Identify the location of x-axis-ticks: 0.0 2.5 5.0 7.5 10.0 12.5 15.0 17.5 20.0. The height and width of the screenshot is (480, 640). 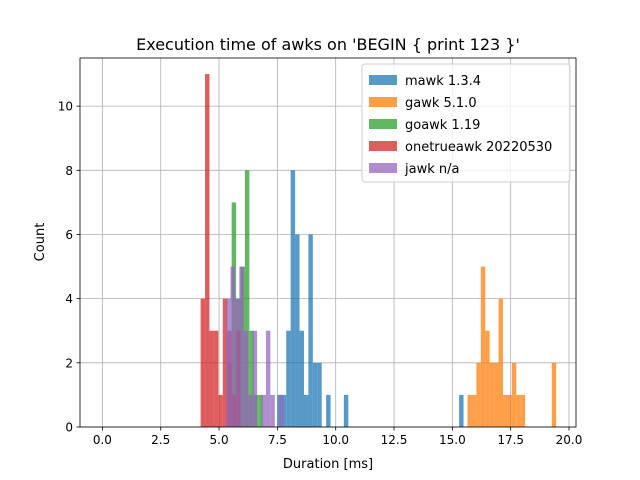
(338, 437).